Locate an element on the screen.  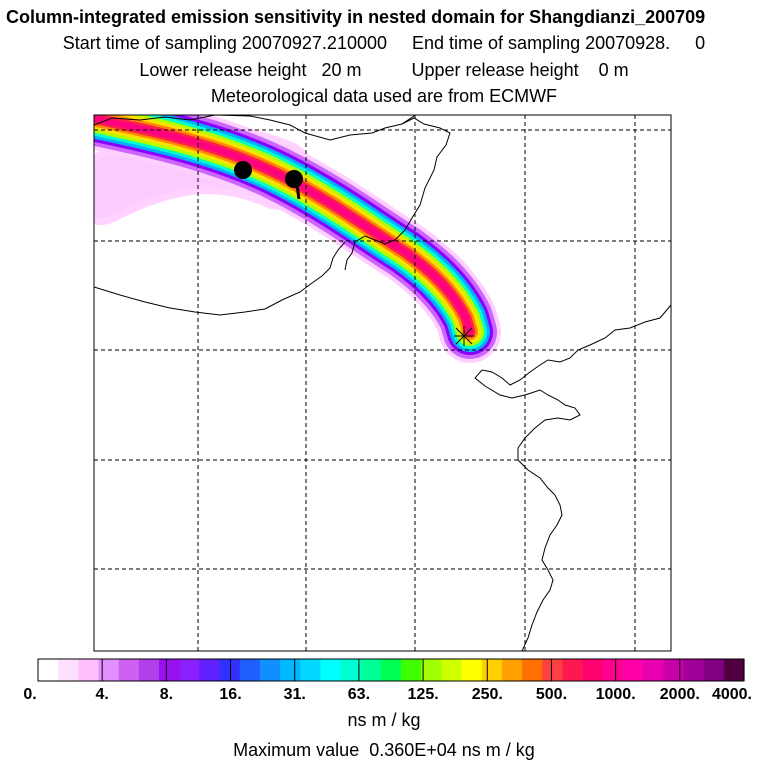
color-scale-frame is located at coordinates (391, 670).